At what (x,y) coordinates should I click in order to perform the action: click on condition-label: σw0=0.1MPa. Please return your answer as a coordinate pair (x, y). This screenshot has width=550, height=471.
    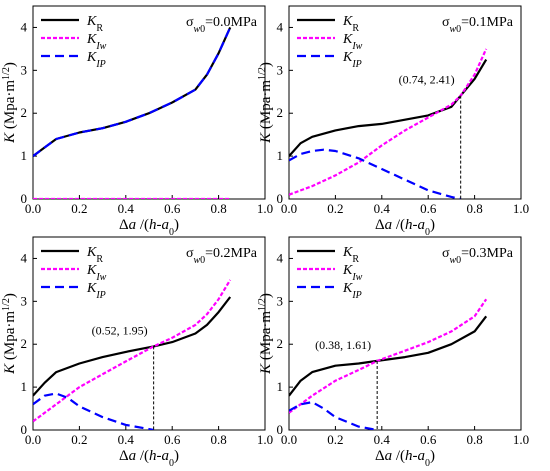
    Looking at the image, I should click on (478, 25).